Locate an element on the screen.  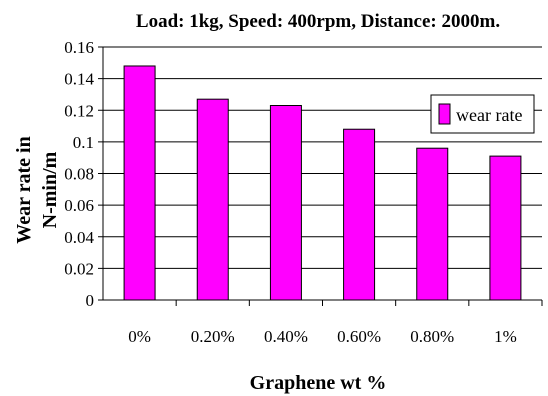
y-tick-label: 0.1 is located at coordinates (83, 142).